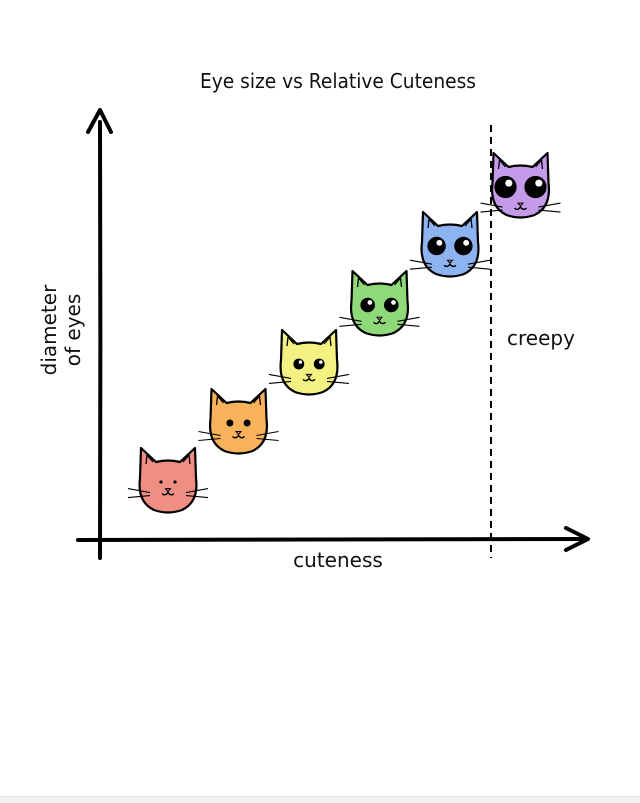 The width and height of the screenshot is (640, 803). What do you see at coordinates (99, 334) in the screenshot?
I see `y-axis` at bounding box center [99, 334].